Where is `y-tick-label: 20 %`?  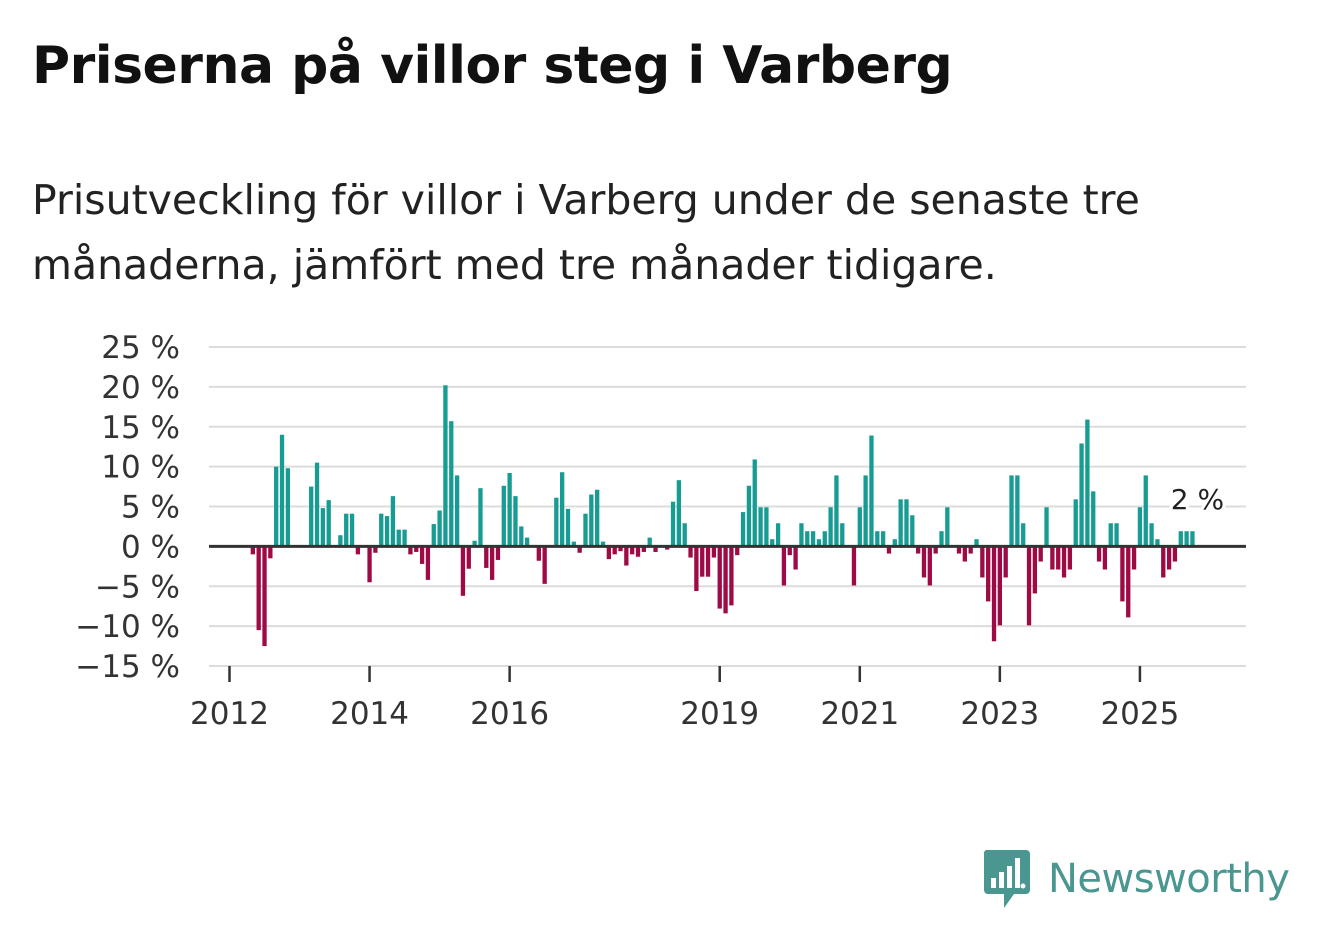 y-tick-label: 20 % is located at coordinates (140, 388).